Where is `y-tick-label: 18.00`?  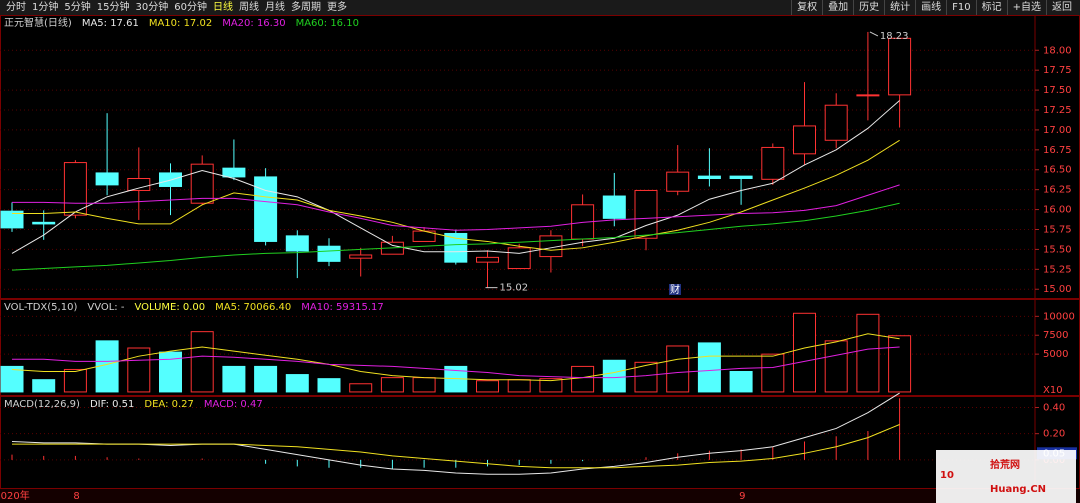
y-tick-label: 18.00 is located at coordinates (1057, 50).